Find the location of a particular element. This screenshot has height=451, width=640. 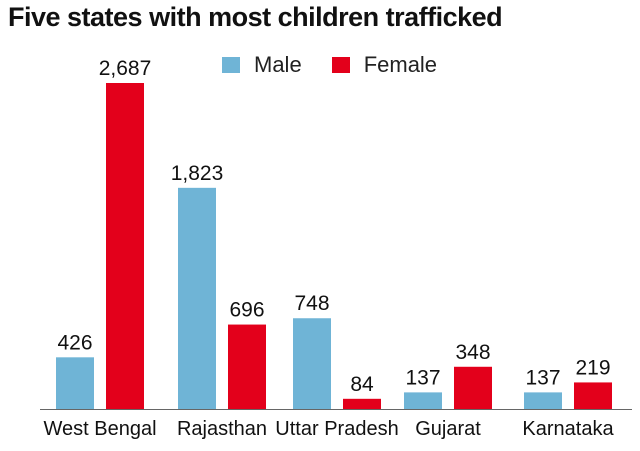

bar-female-rajasthan is located at coordinates (247, 366).